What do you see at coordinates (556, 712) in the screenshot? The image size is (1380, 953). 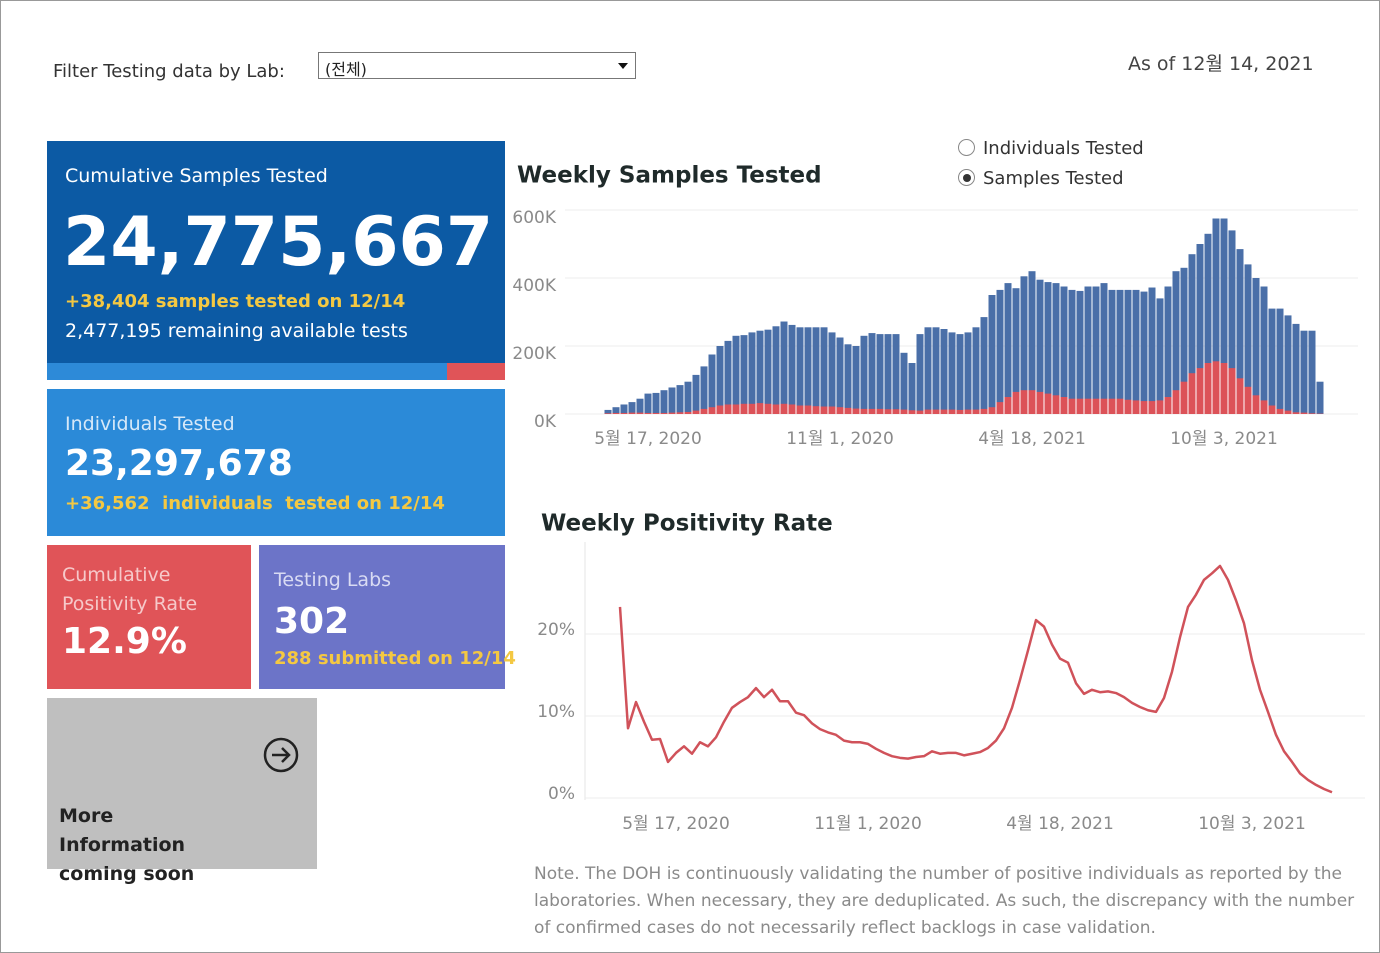 I see `y-tick-label: 10%` at bounding box center [556, 712].